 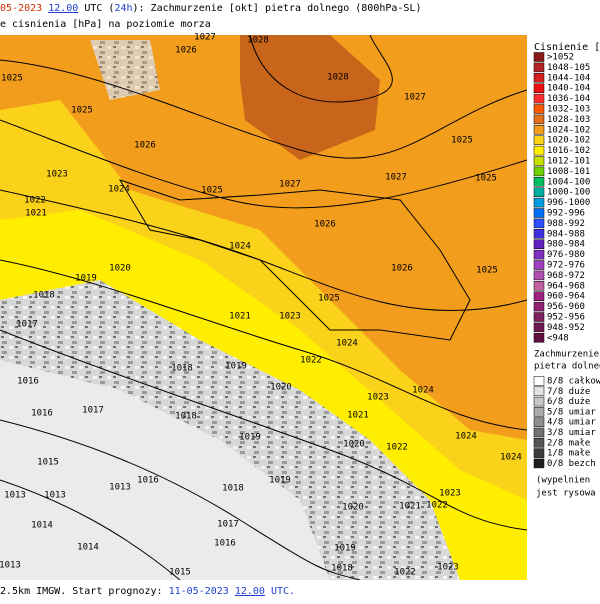 What do you see at coordinates (568, 99) in the screenshot?
I see `legend-label: 1036-104` at bounding box center [568, 99].